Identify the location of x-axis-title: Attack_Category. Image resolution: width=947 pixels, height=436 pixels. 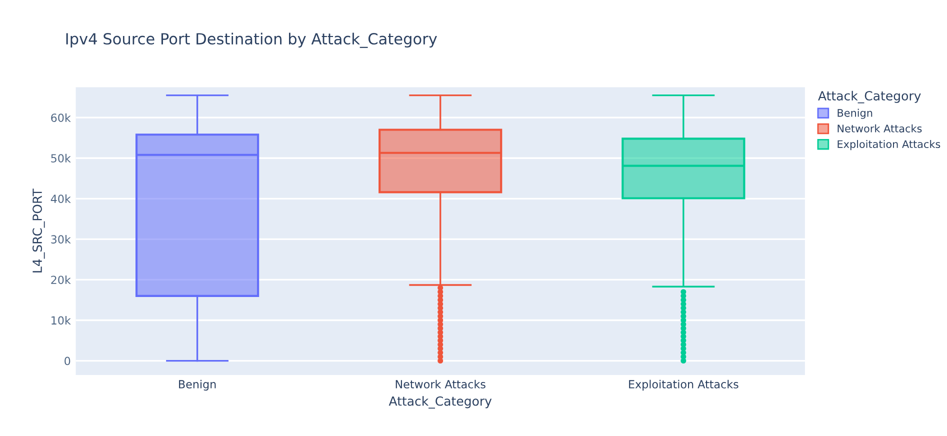
(440, 402).